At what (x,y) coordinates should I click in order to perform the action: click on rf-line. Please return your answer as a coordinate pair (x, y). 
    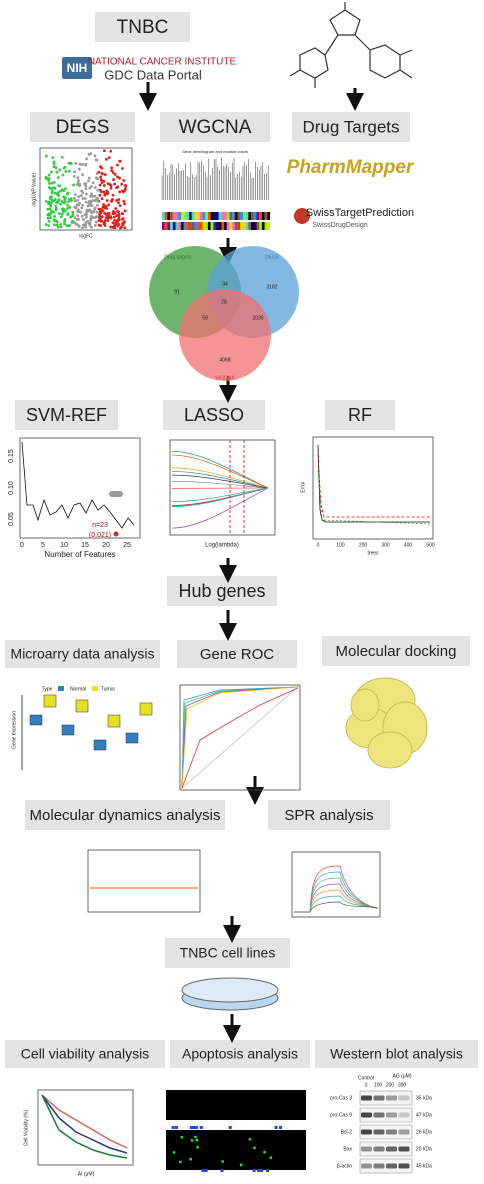
    Looking at the image, I should click on (374, 497).